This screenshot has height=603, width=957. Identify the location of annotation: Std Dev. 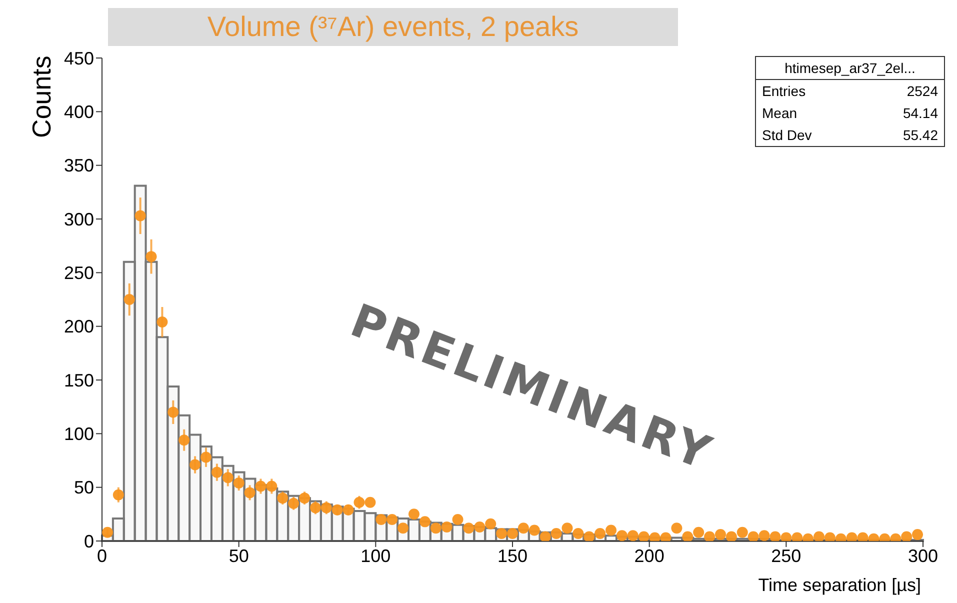
(787, 135).